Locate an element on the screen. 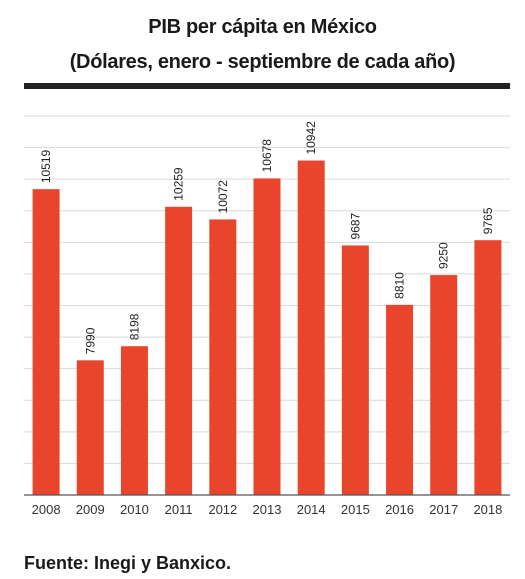 The image size is (525, 579). x-tick-label: 2011 is located at coordinates (179, 509).